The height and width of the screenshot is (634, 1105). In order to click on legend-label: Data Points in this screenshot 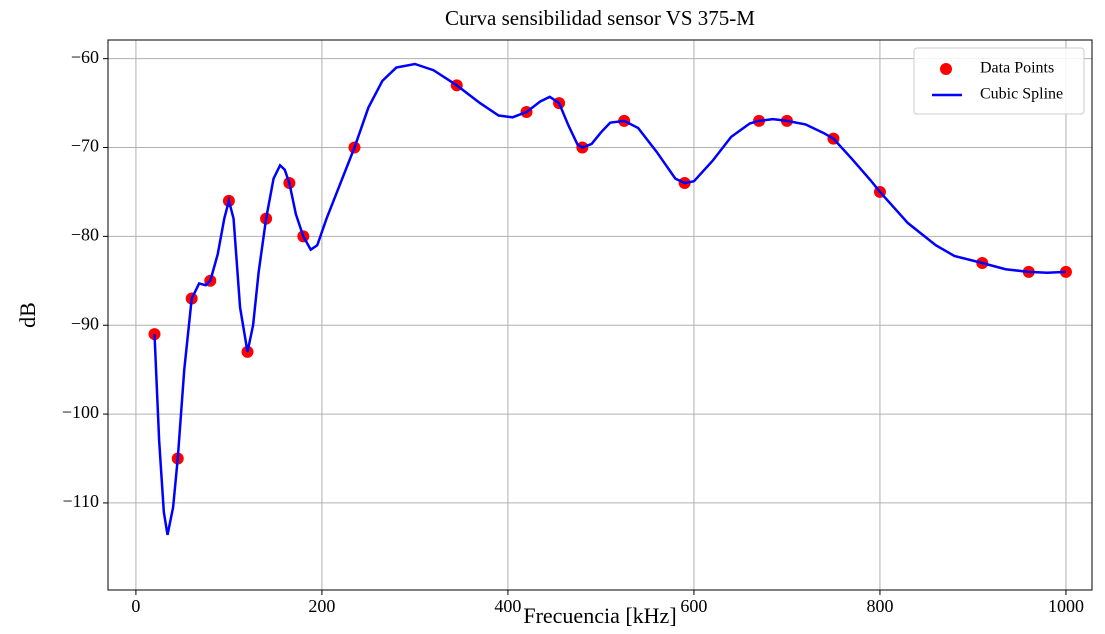, I will do `click(1017, 68)`.